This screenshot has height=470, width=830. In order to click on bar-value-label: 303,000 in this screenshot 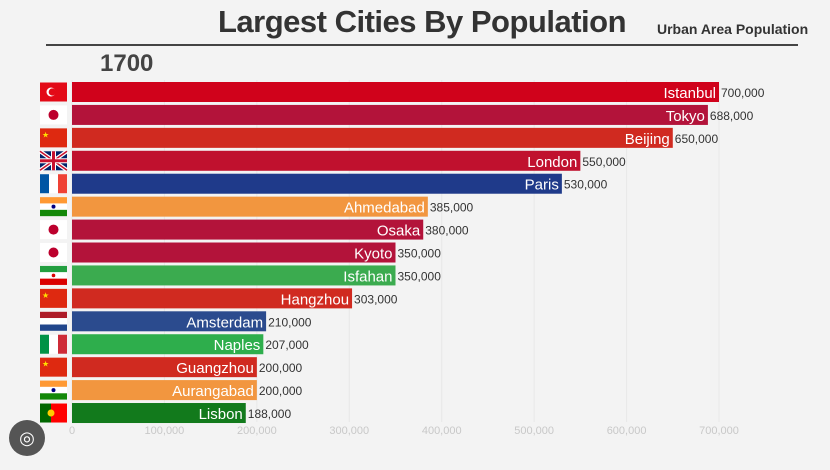, I will do `click(376, 299)`.